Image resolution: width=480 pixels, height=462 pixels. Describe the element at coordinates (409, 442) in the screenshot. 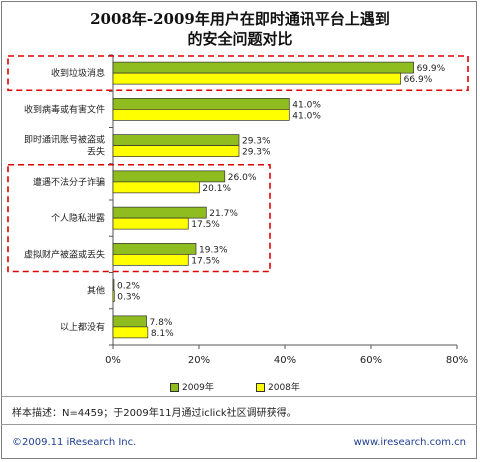

I see `website-link: www.iresearch.com.cn` at that location.